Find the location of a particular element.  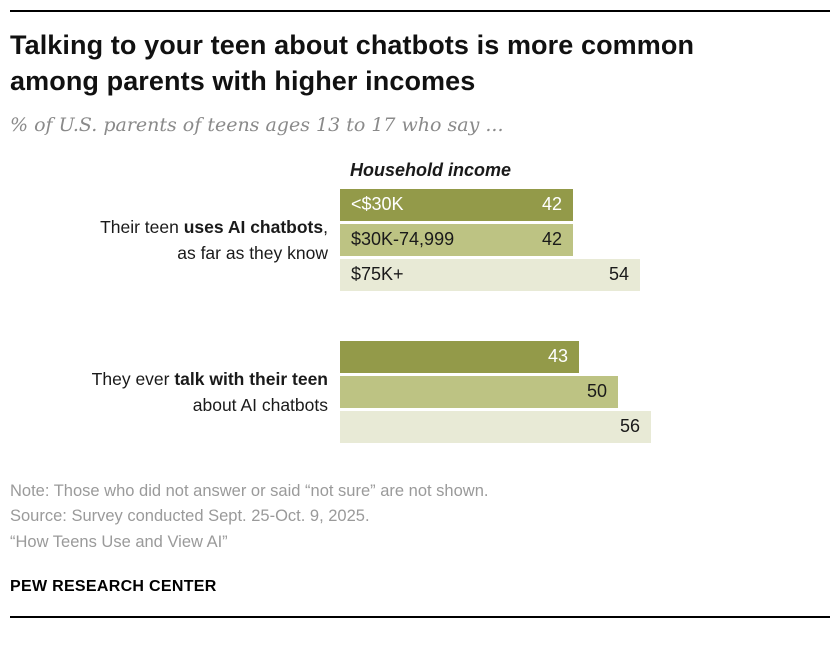

bar-value-label: 54 is located at coordinates (618, 274).